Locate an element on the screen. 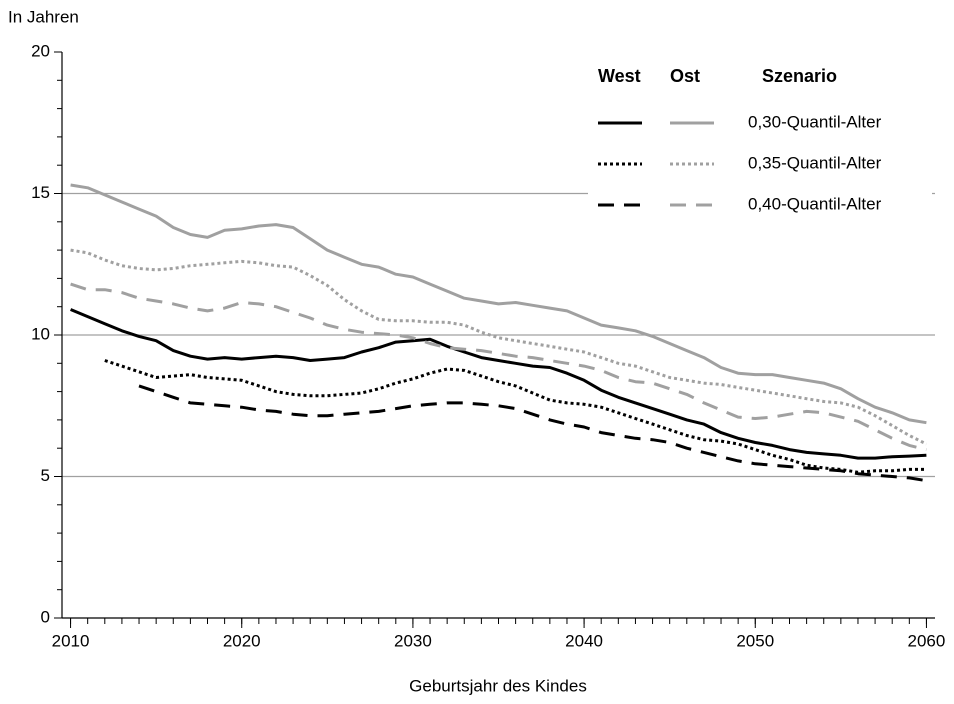 The width and height of the screenshot is (954, 704). y-tick-label: 5 is located at coordinates (45, 475).